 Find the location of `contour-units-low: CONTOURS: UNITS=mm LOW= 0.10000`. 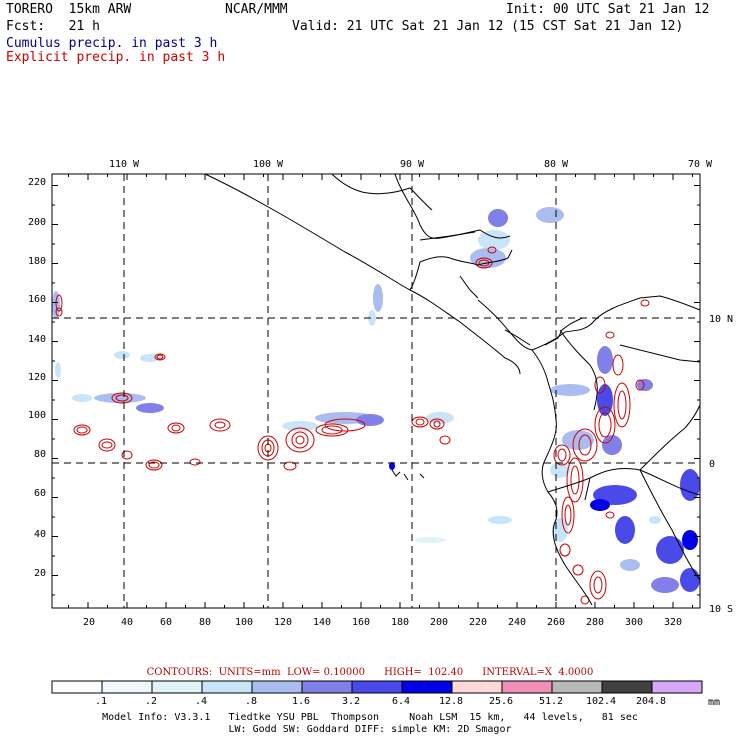

contour-units-low: CONTOURS: UNITS=mm LOW= 0.10000 is located at coordinates (256, 672).